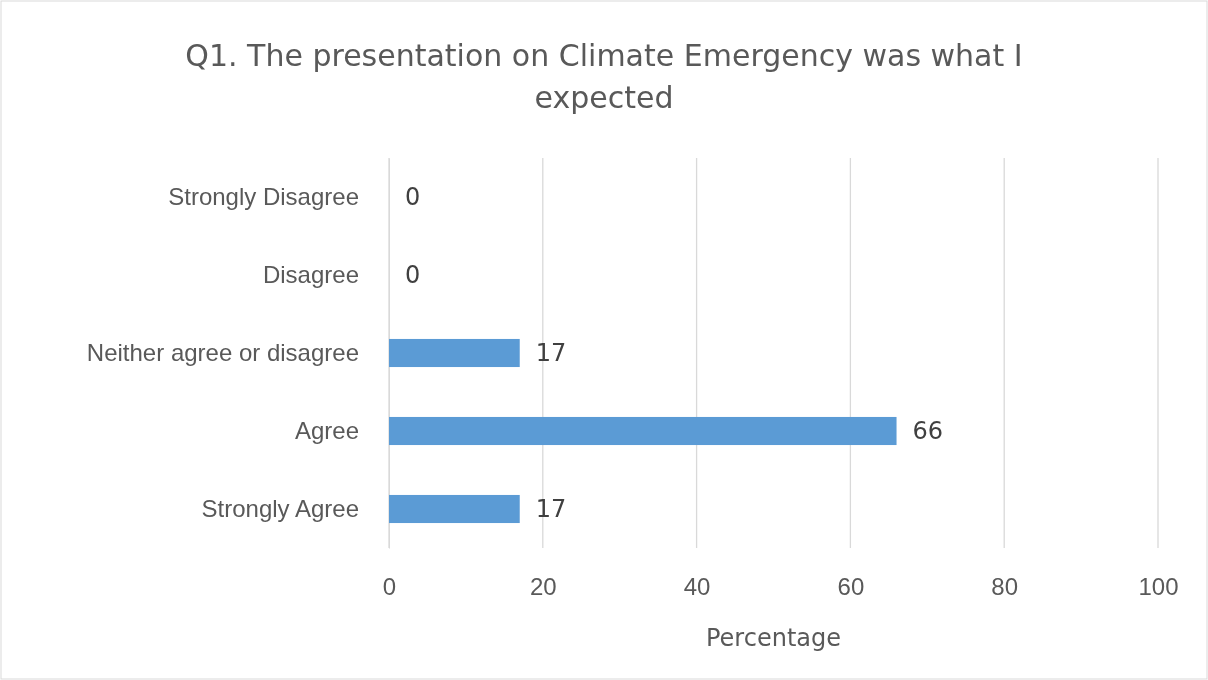  Describe the element at coordinates (389, 587) in the screenshot. I see `x-tick-label: 0` at that location.